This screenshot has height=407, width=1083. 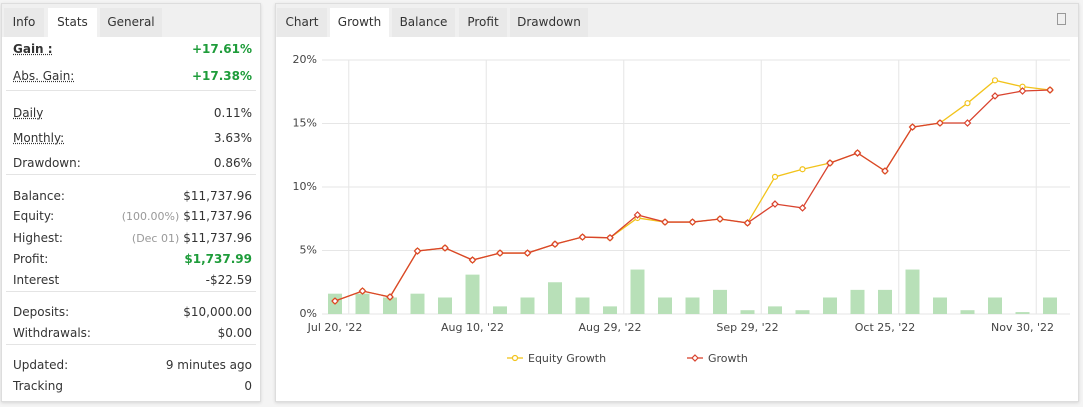 I want to click on stat-value: -$22.59, so click(x=228, y=280).